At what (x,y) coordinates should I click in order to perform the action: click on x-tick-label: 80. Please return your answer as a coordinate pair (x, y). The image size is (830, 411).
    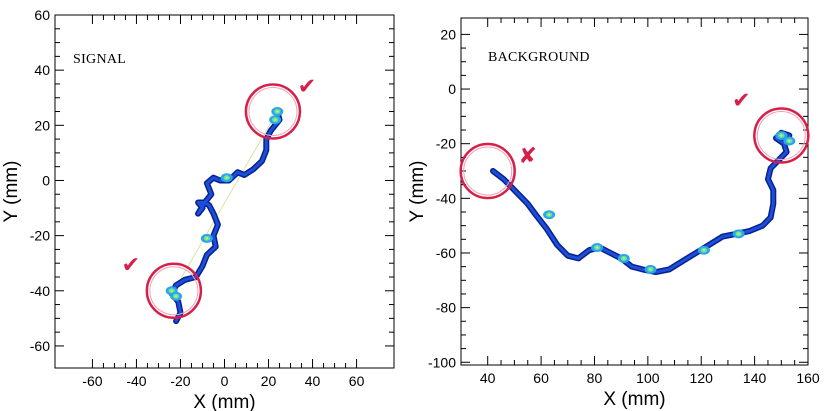
    Looking at the image, I should click on (595, 378).